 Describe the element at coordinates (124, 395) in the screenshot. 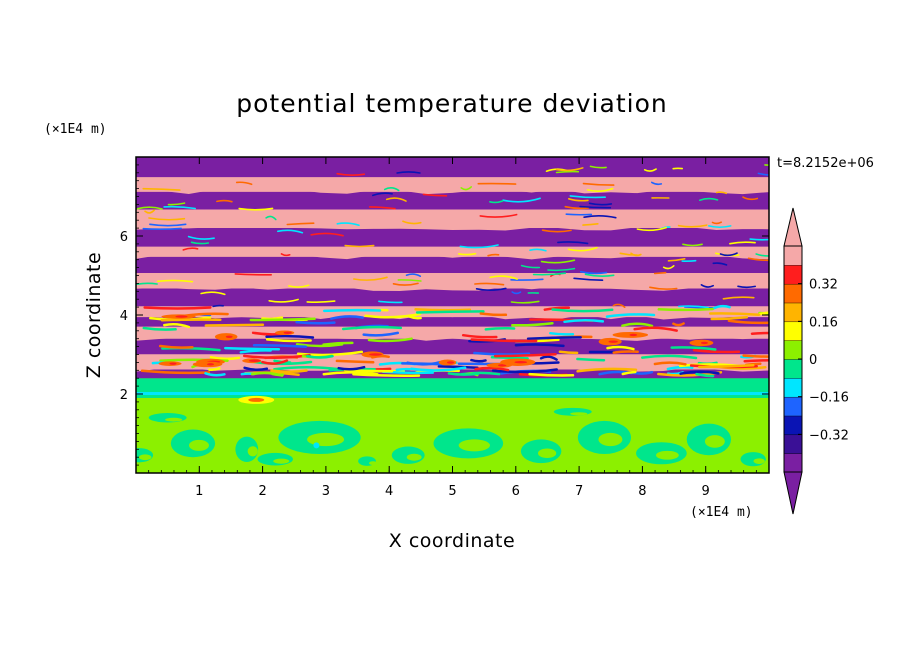

I see `y-tick-label: 2` at that location.